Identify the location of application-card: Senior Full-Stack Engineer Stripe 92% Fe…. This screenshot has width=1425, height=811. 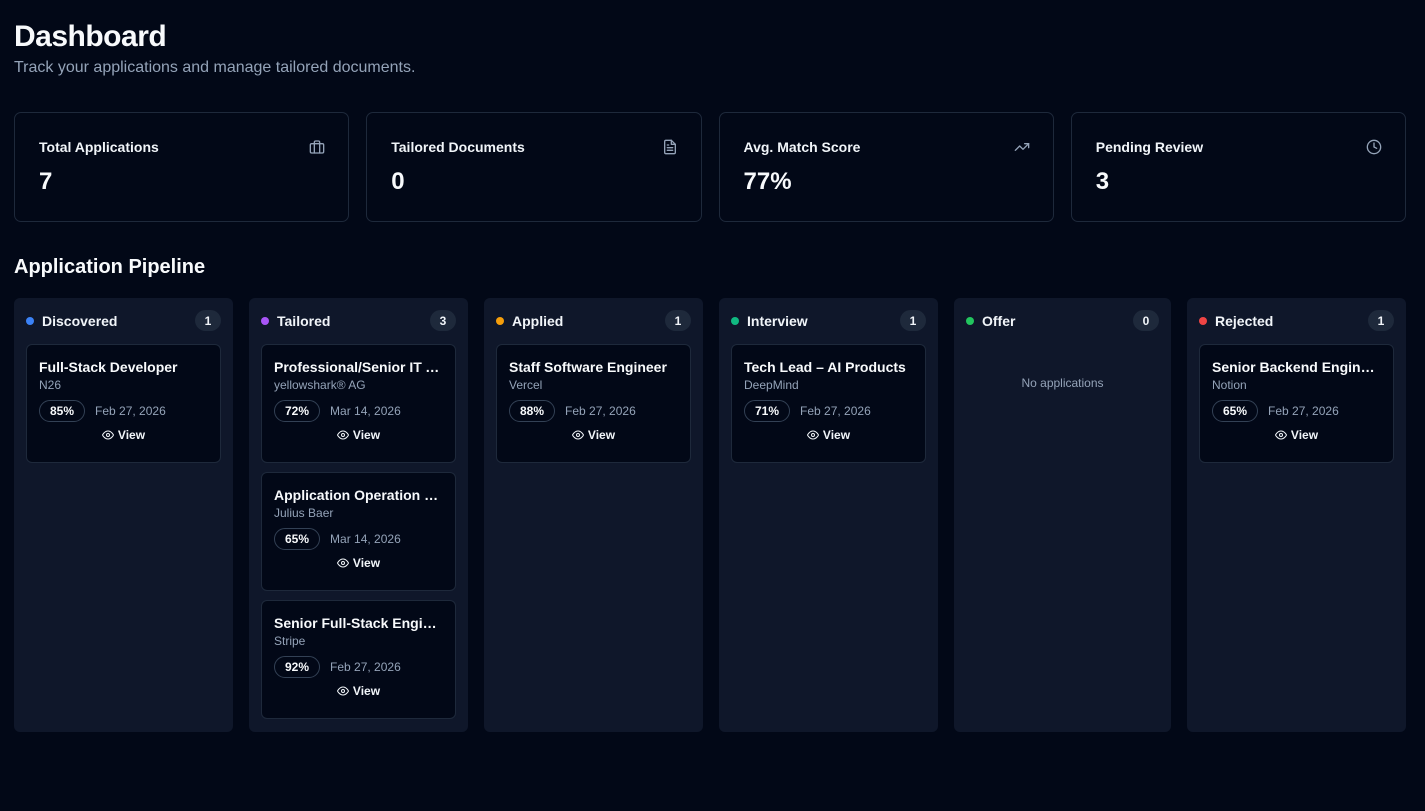
(358, 659).